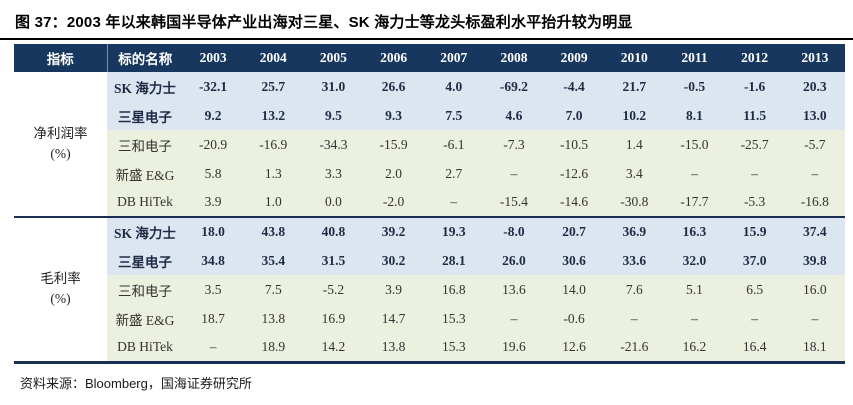 The height and width of the screenshot is (405, 853). Describe the element at coordinates (136, 383) in the screenshot. I see `source-text: 资料来源：Bloomberg，国海证券研究所` at that location.